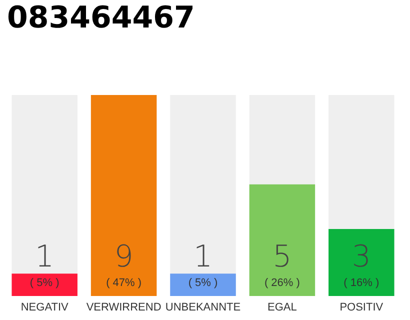 The image size is (410, 320). What do you see at coordinates (362, 283) in the screenshot?
I see `annotation: ( 16% )` at bounding box center [362, 283].